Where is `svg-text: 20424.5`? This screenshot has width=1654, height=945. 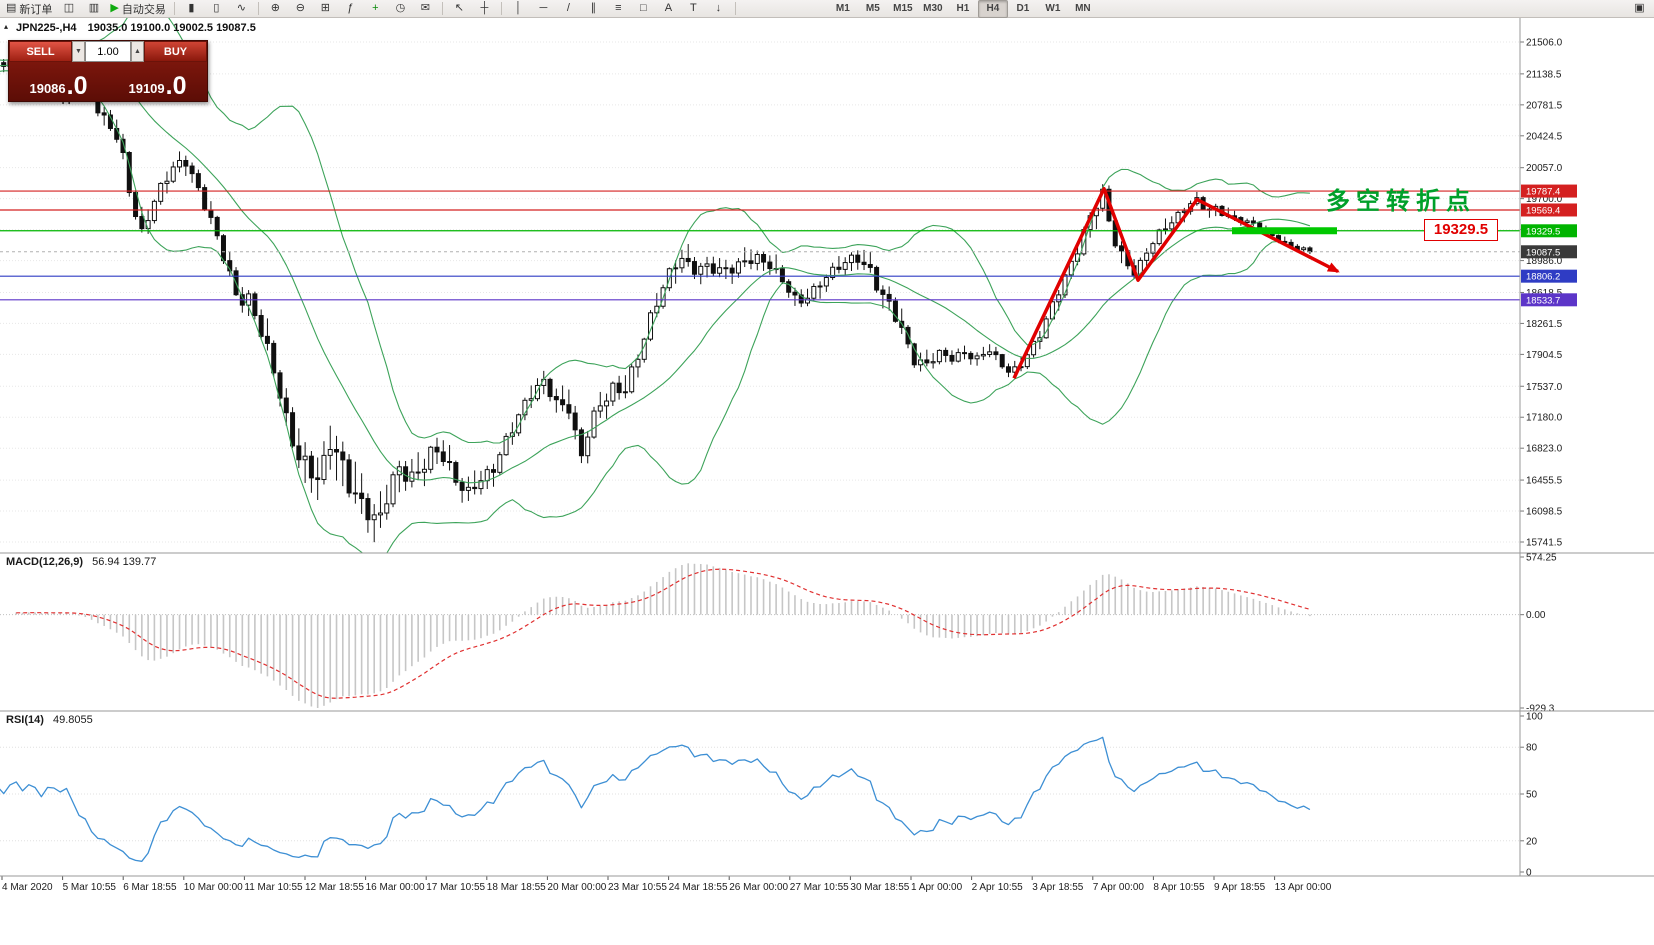 svg-text: 20424.5 is located at coordinates (1544, 136).